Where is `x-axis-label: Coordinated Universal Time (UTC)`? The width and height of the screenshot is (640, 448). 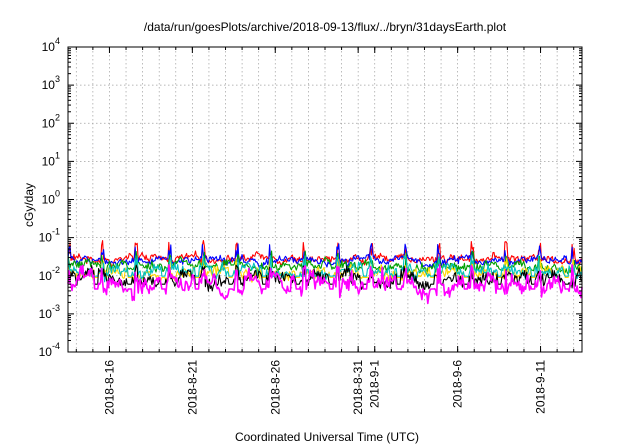
x-axis-label: Coordinated Universal Time (UTC) is located at coordinates (327, 437).